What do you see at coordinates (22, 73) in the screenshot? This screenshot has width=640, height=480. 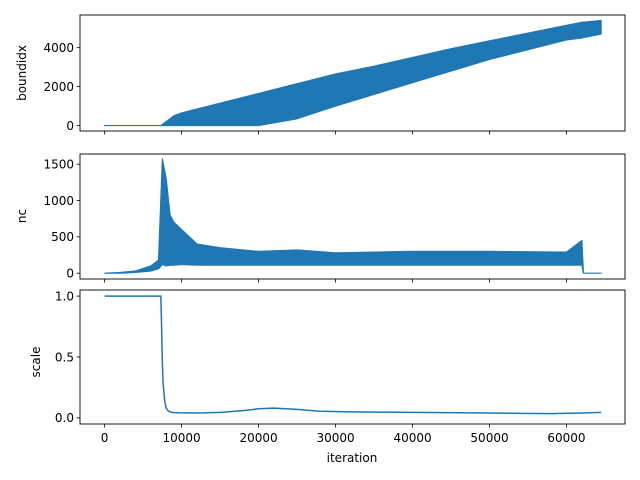 I see `ylabel-boundidx: boundidx` at bounding box center [22, 73].